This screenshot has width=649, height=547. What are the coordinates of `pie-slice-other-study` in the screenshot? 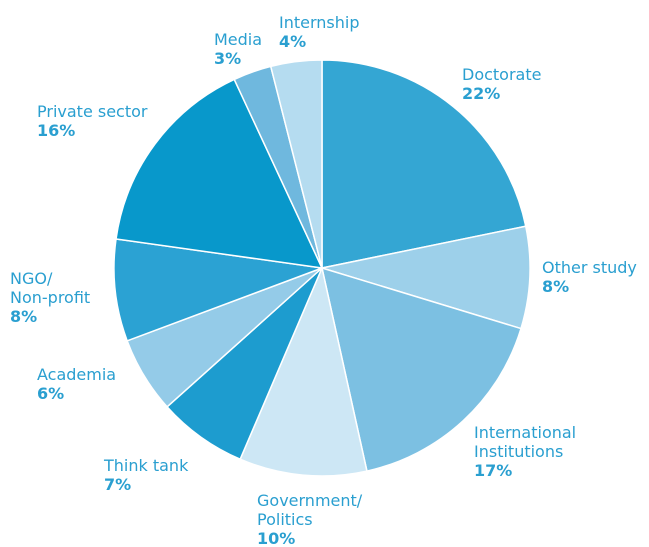 It's located at (426, 277).